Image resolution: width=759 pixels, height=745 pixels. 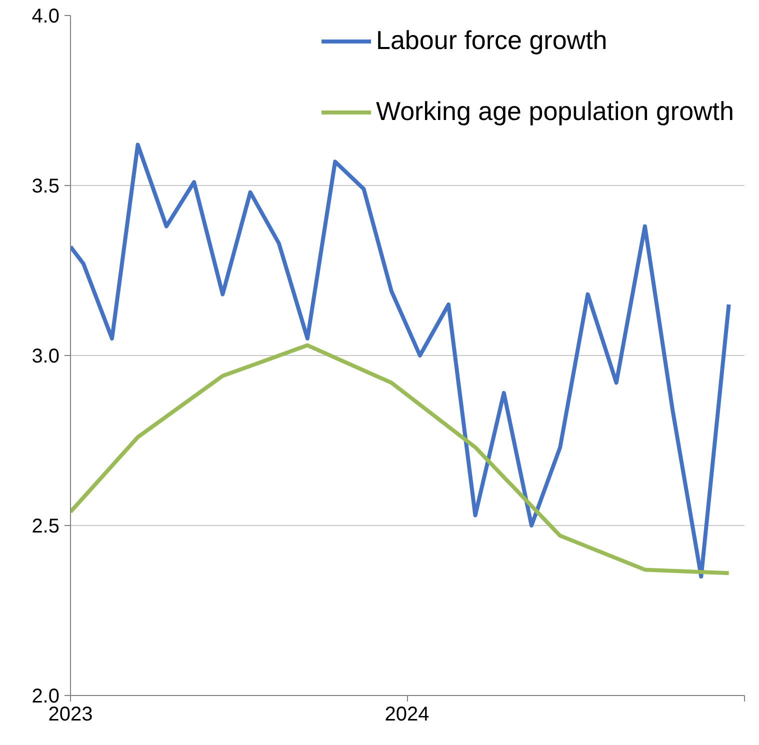 What do you see at coordinates (407, 715) in the screenshot?
I see `x-tick-label: 2024` at bounding box center [407, 715].